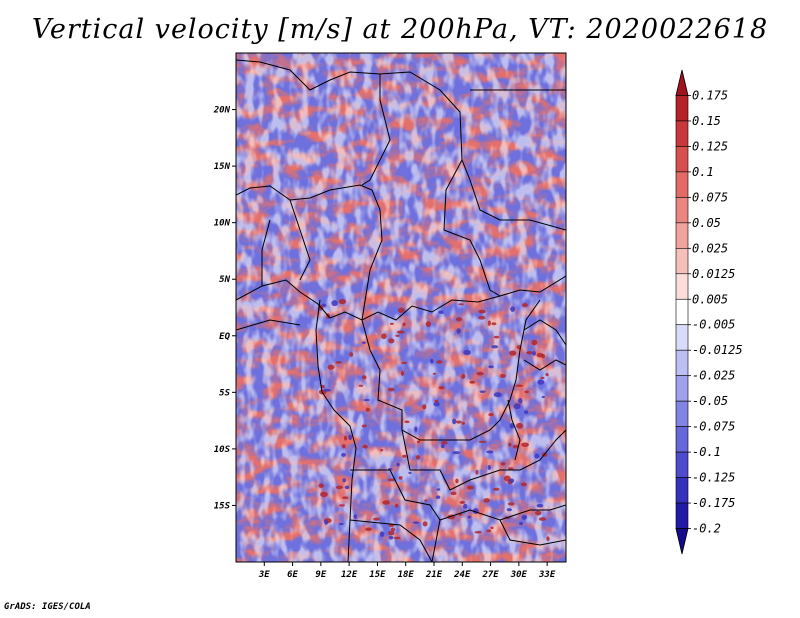 The image size is (800, 618). I want to click on colorbar-label: -0.05, so click(710, 401).